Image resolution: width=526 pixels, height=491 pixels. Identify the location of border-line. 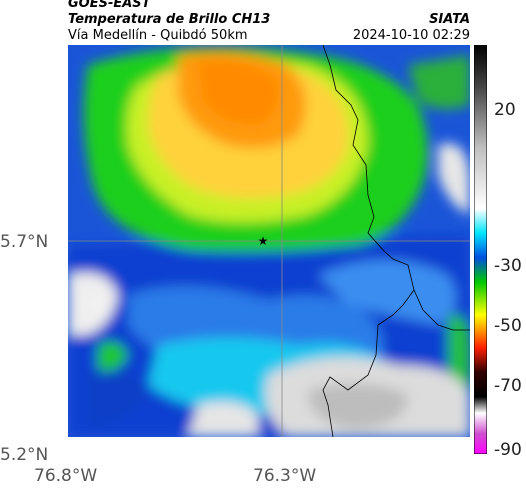
(368, 241).